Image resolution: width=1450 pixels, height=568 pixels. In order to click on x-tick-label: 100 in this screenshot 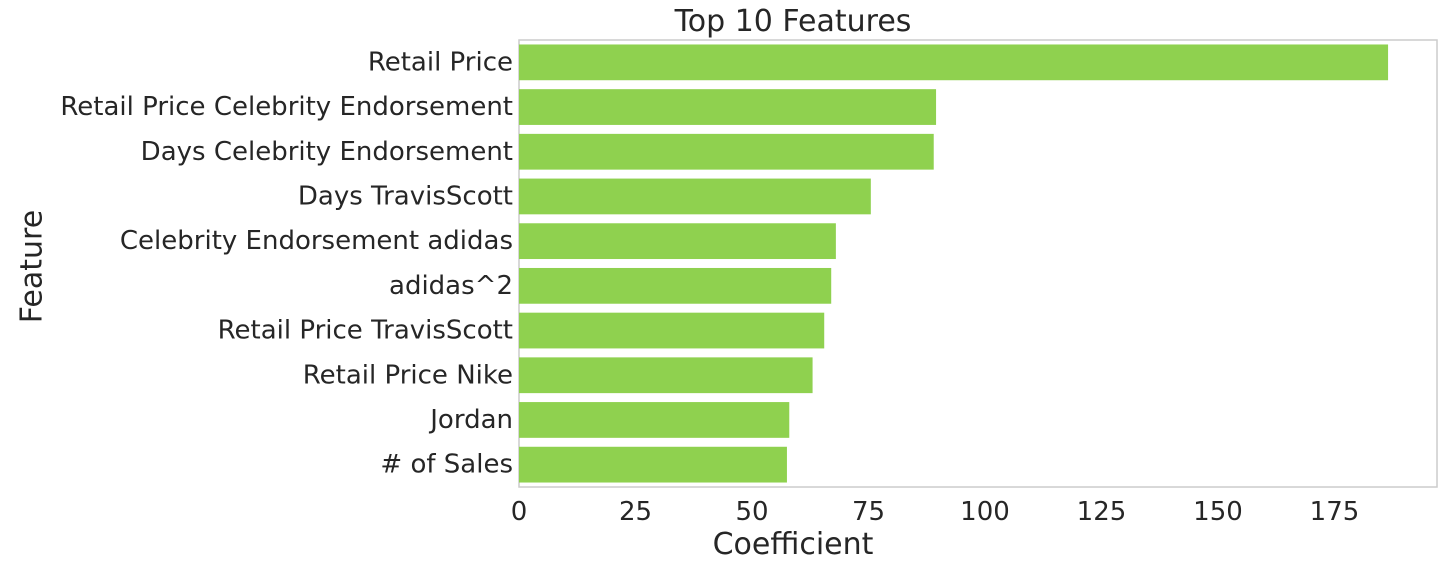, I will do `click(985, 512)`.